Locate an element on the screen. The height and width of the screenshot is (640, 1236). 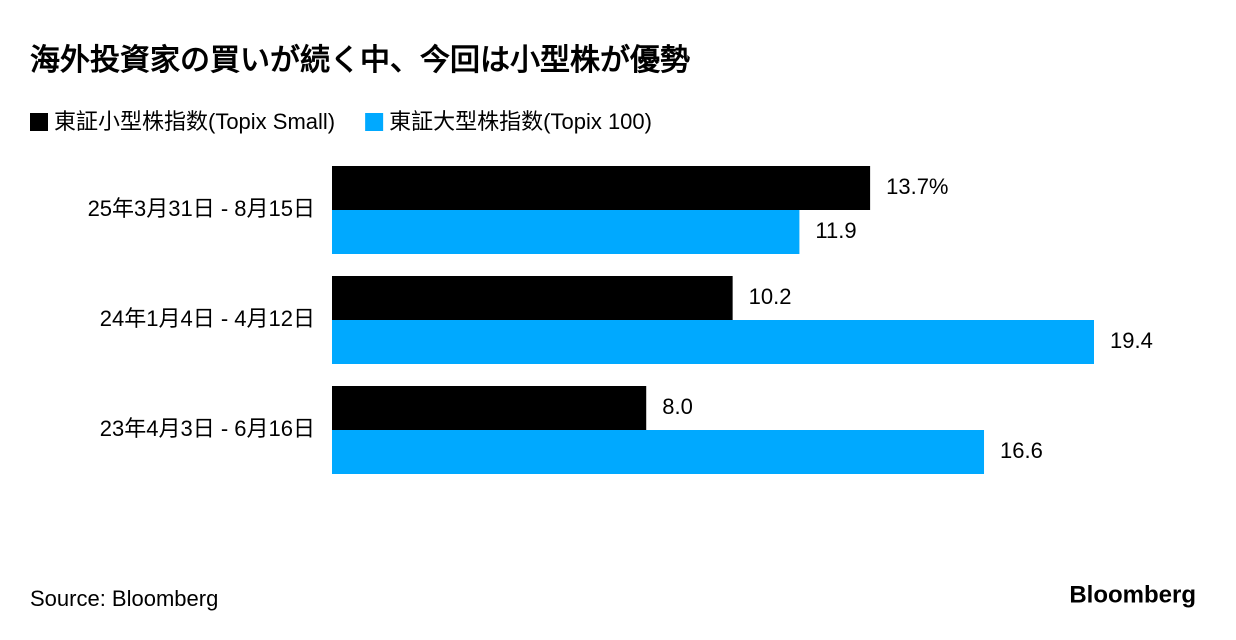
y-tick-label: 25年3月31日 - 8月15日 is located at coordinates (201, 208).